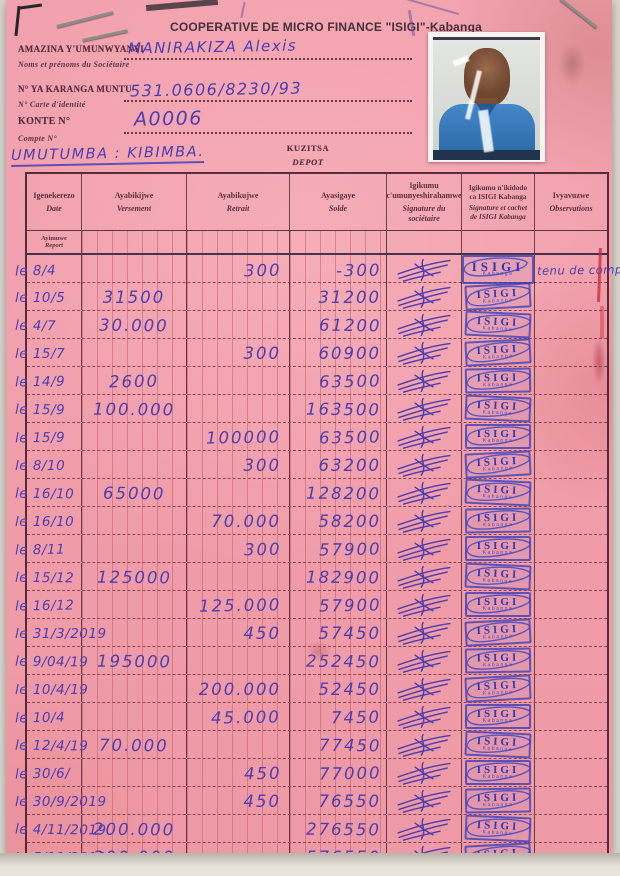  I want to click on retrait-value: 125.000, so click(240, 605).